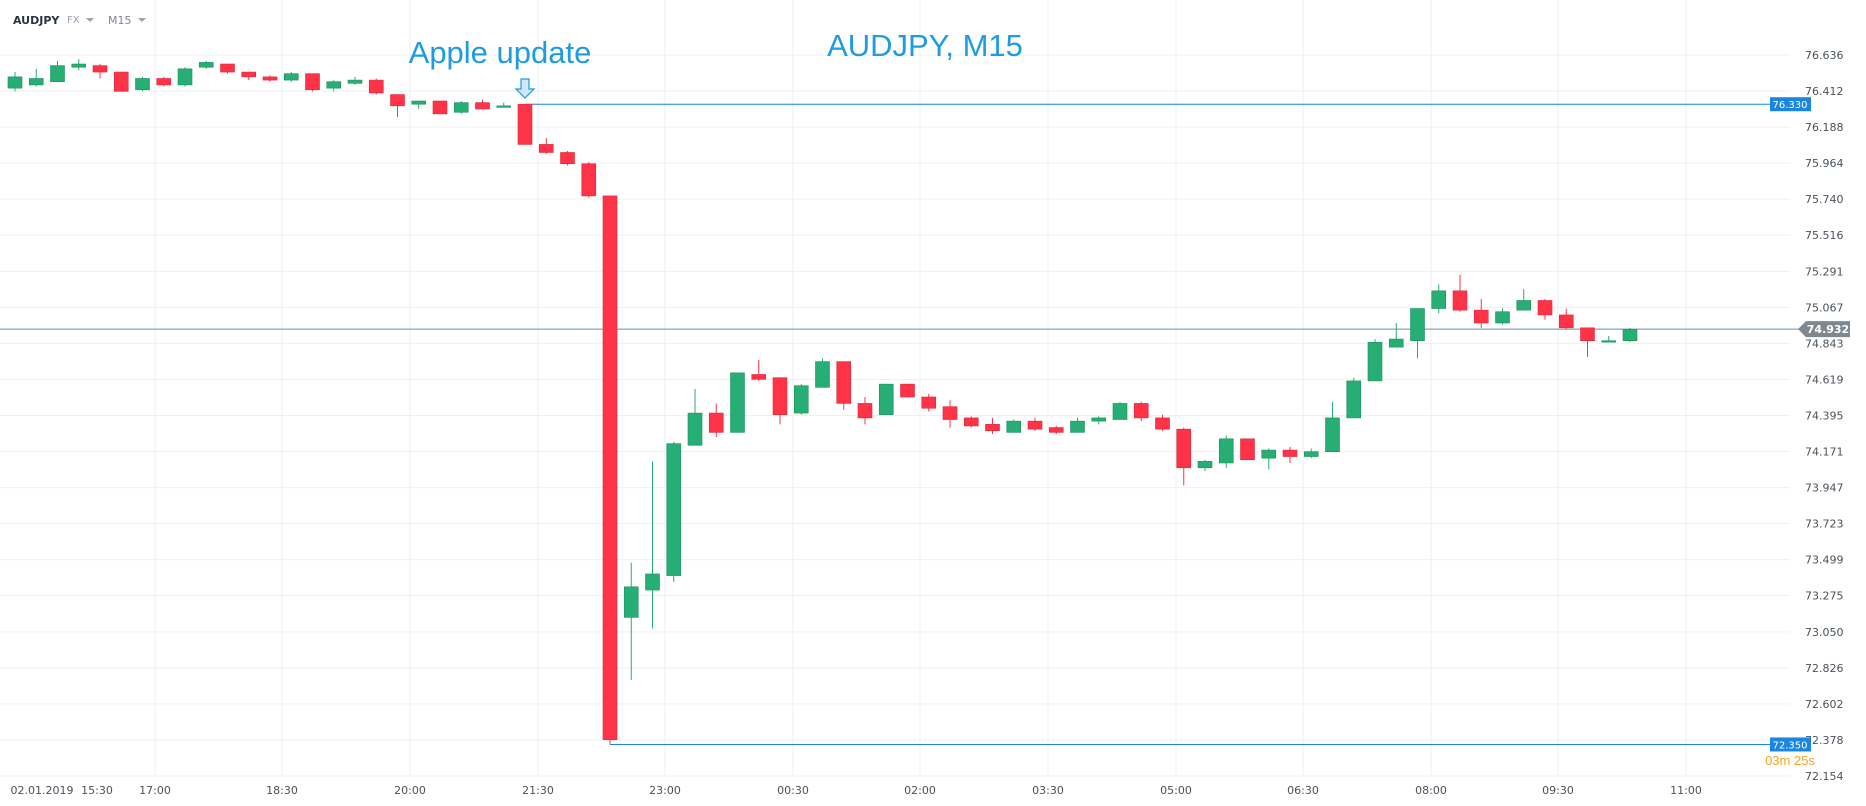  I want to click on x-tick-label: 05:00, so click(1176, 790).